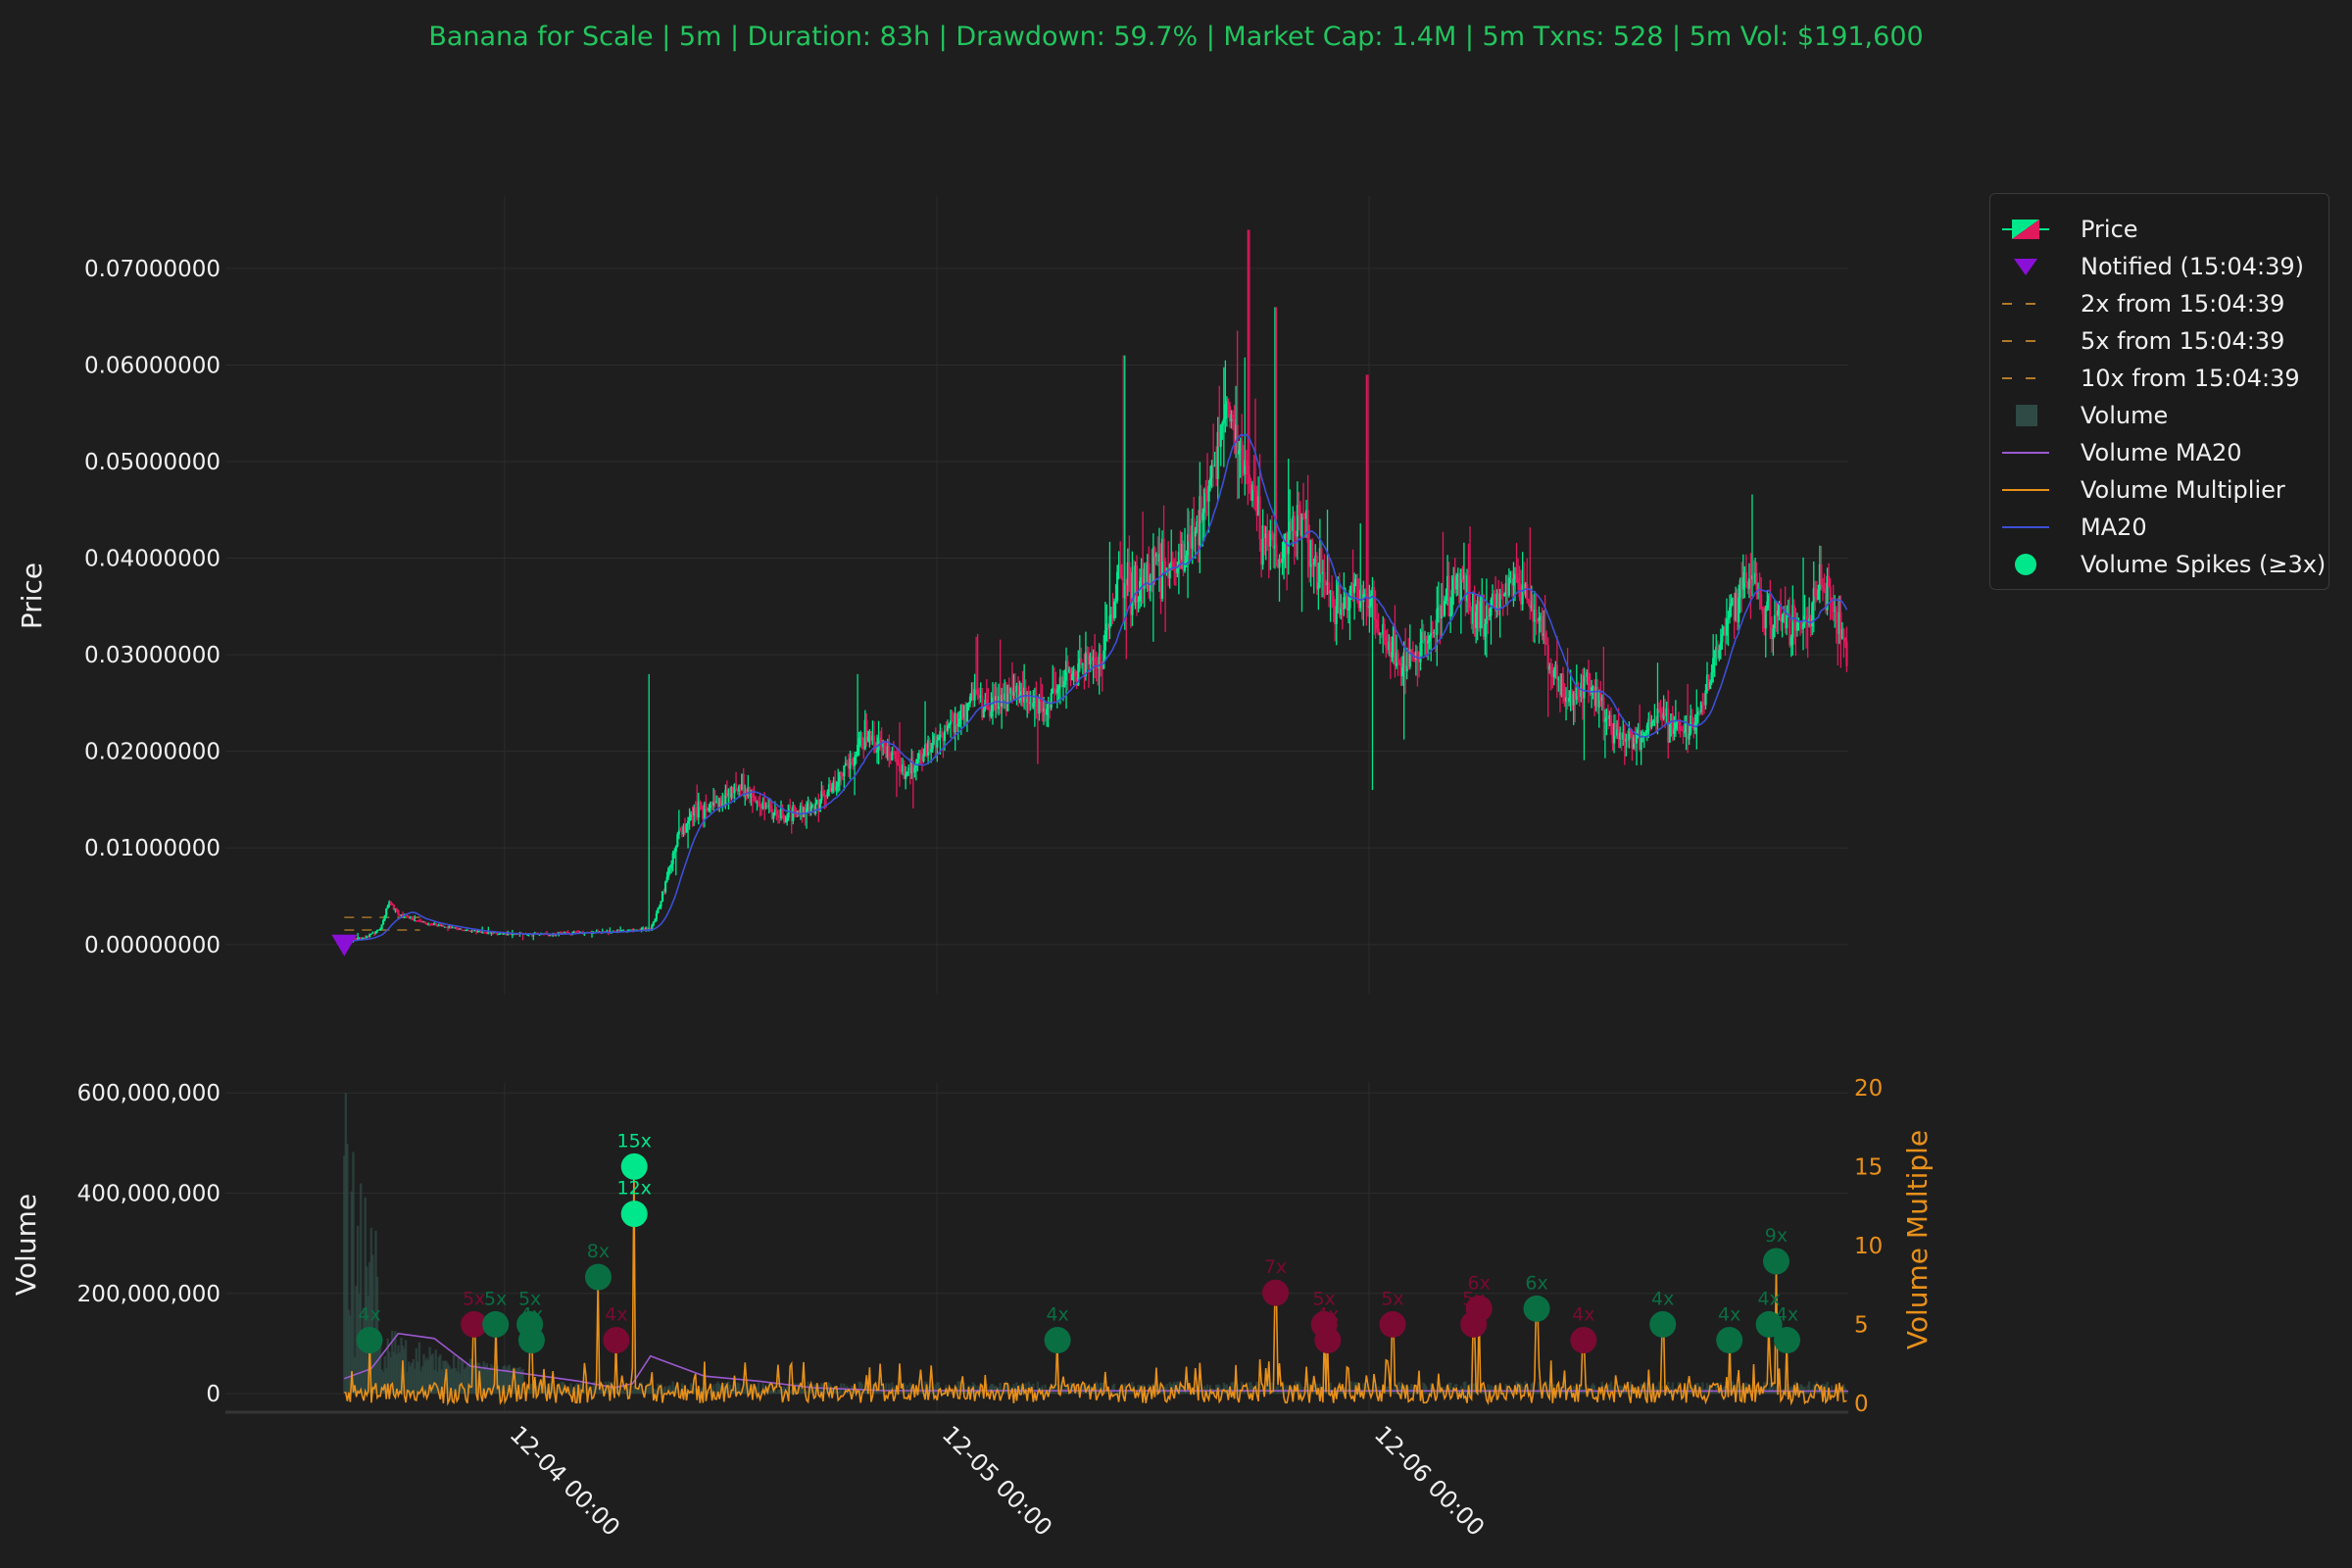 The image size is (2352, 1568). I want to click on legend-item-volume: Volume, so click(2164, 415).